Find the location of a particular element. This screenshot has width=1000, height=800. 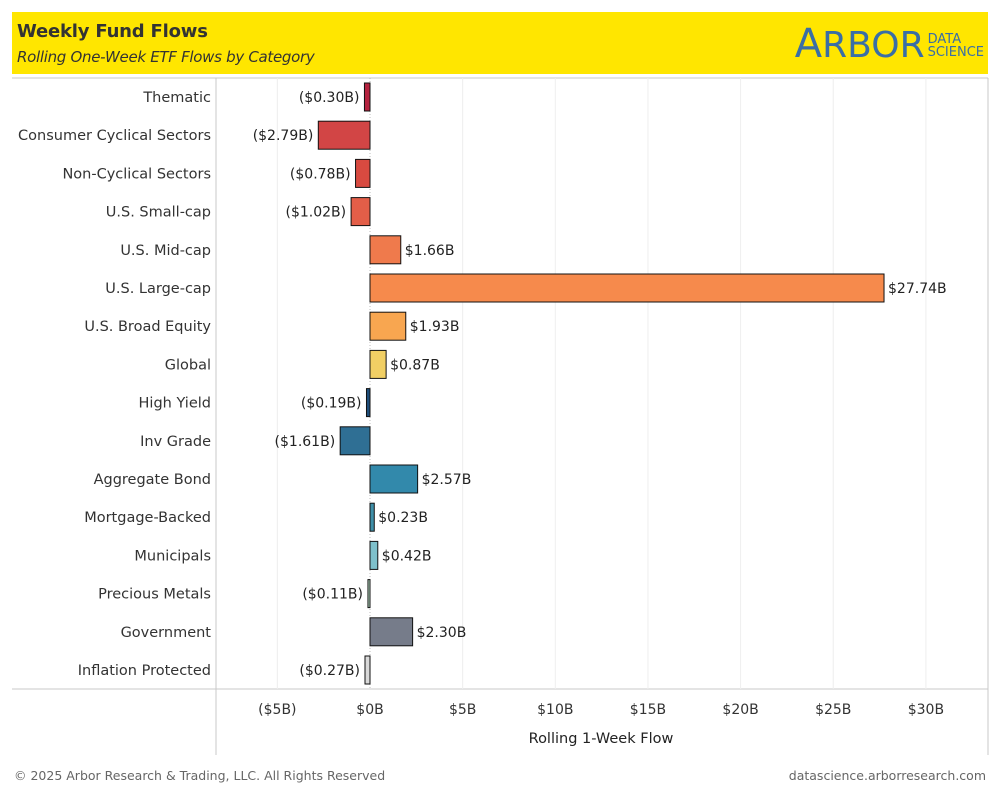

logo-sub-line2: SCIENCE is located at coordinates (955, 52).